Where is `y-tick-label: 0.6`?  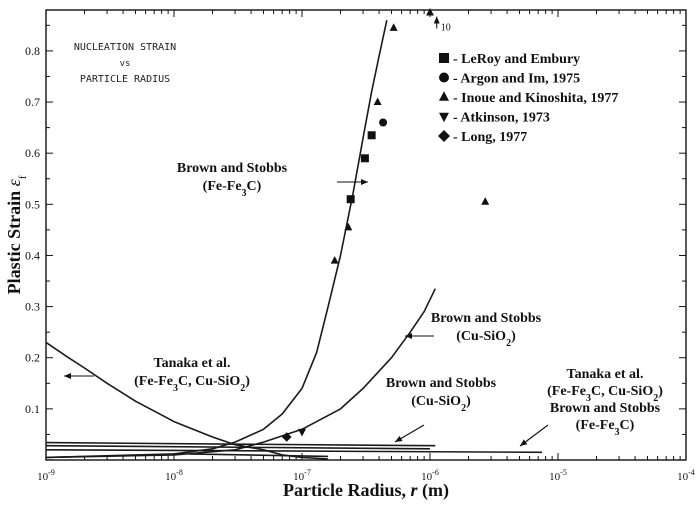
y-tick-label: 0.6 is located at coordinates (32, 153).